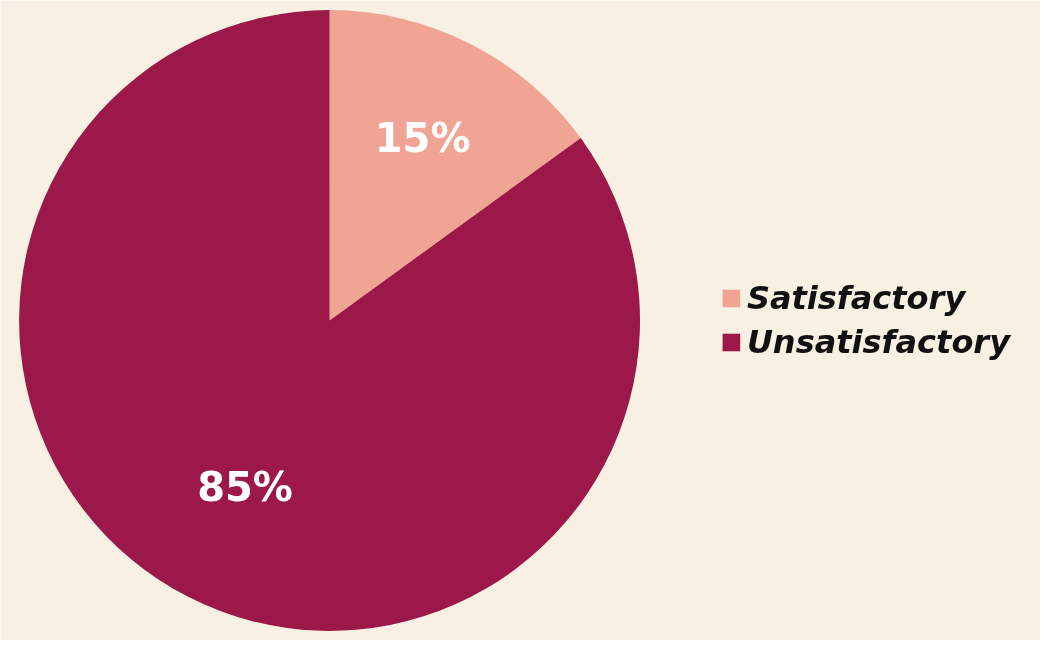 This screenshot has width=1048, height=651. What do you see at coordinates (245, 486) in the screenshot?
I see `data-label: 85%` at bounding box center [245, 486].